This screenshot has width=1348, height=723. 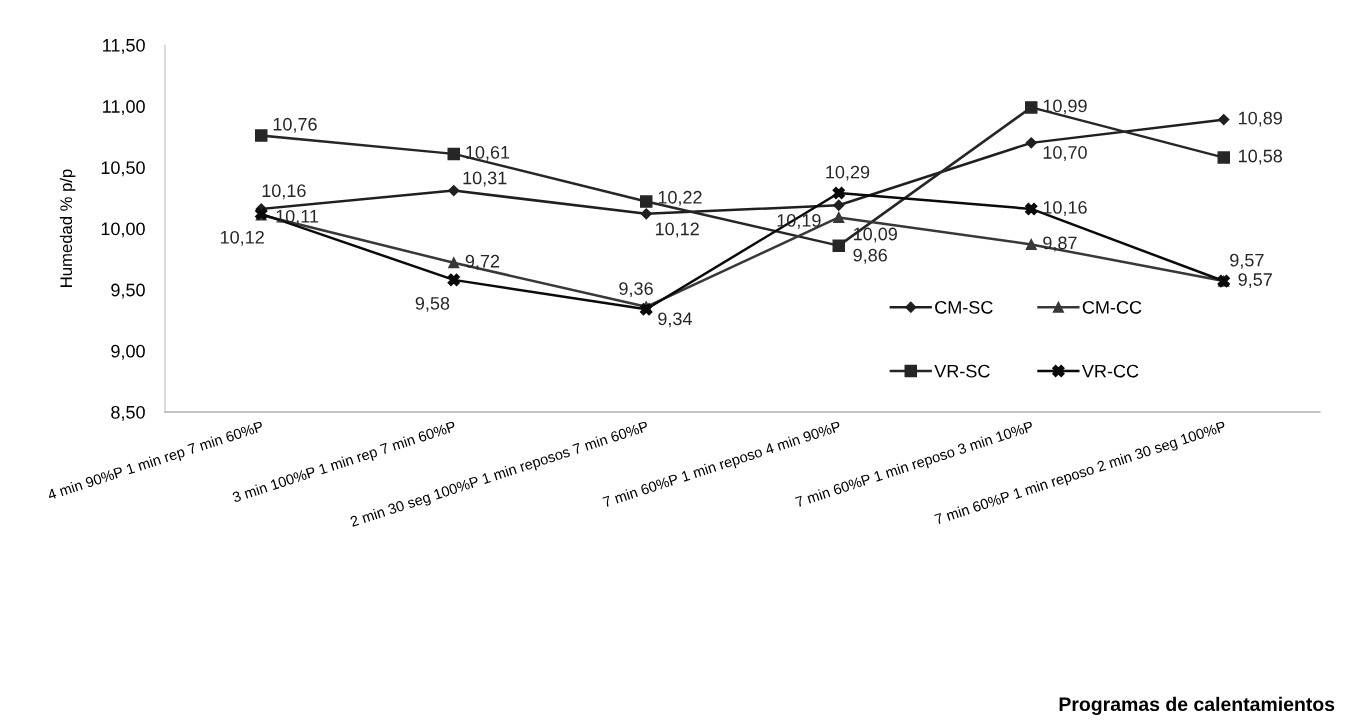 What do you see at coordinates (875, 235) in the screenshot?
I see `data-label: 10,09` at bounding box center [875, 235].